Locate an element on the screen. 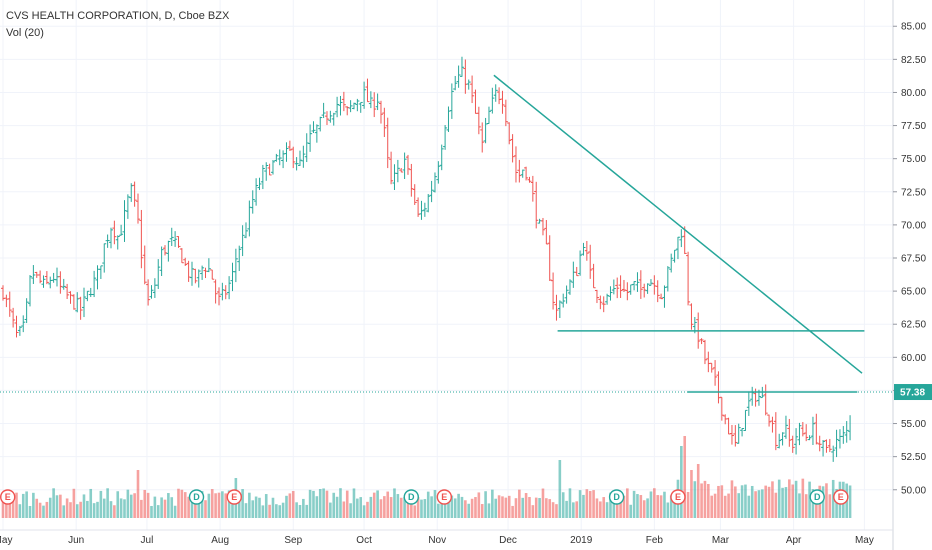 This screenshot has height=550, width=932. price-axis-label: 67.50 is located at coordinates (913, 259).